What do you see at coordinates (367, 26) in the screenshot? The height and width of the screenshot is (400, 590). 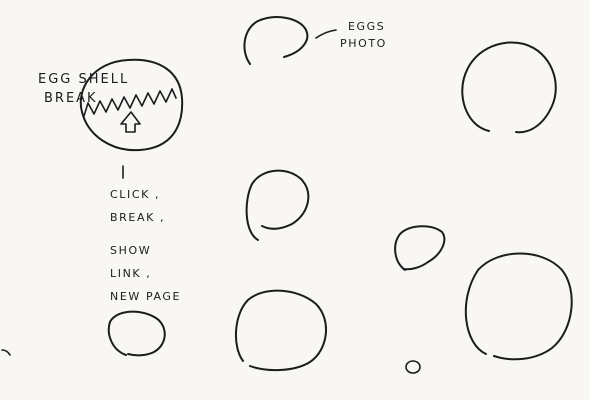 I see `photo-label-line-1: EGGS` at bounding box center [367, 26].